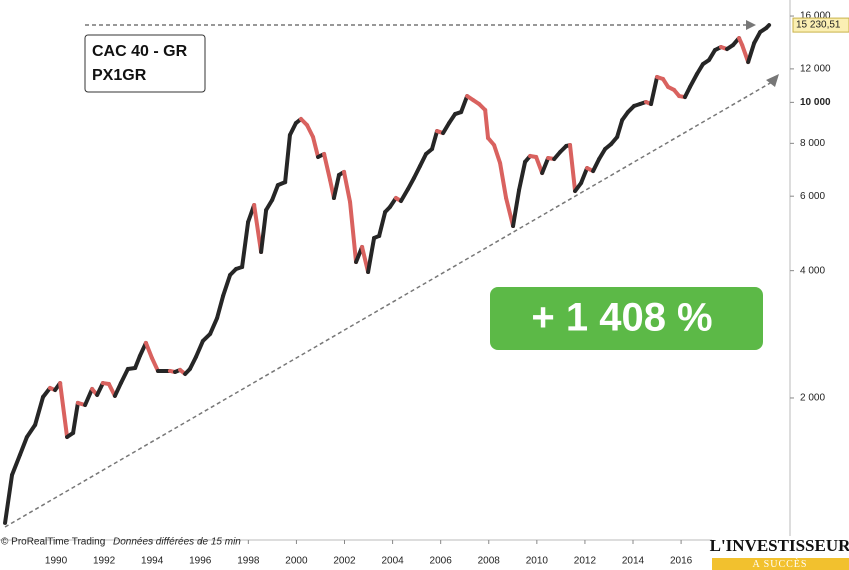 Image resolution: width=849 pixels, height=570 pixels. Describe the element at coordinates (53, 542) in the screenshot. I see `credit: © ProRealTime Trading` at that location.